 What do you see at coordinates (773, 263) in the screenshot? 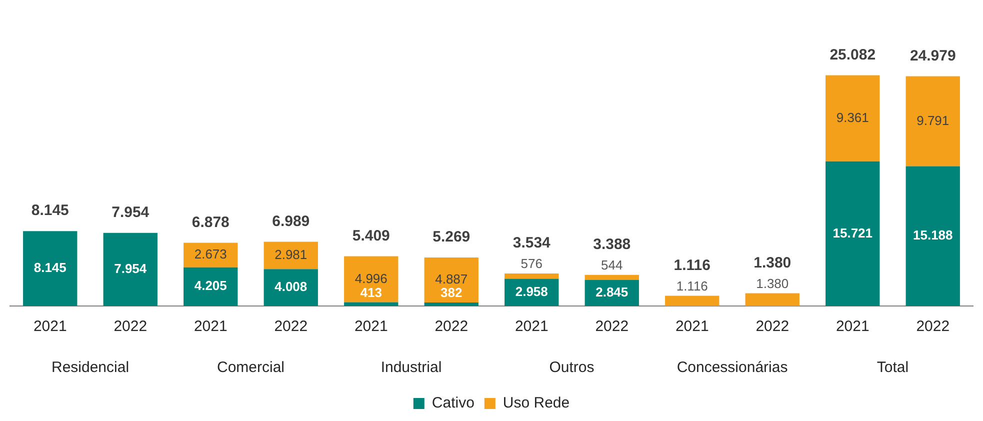
I see `data-label: 1.380` at bounding box center [773, 263].